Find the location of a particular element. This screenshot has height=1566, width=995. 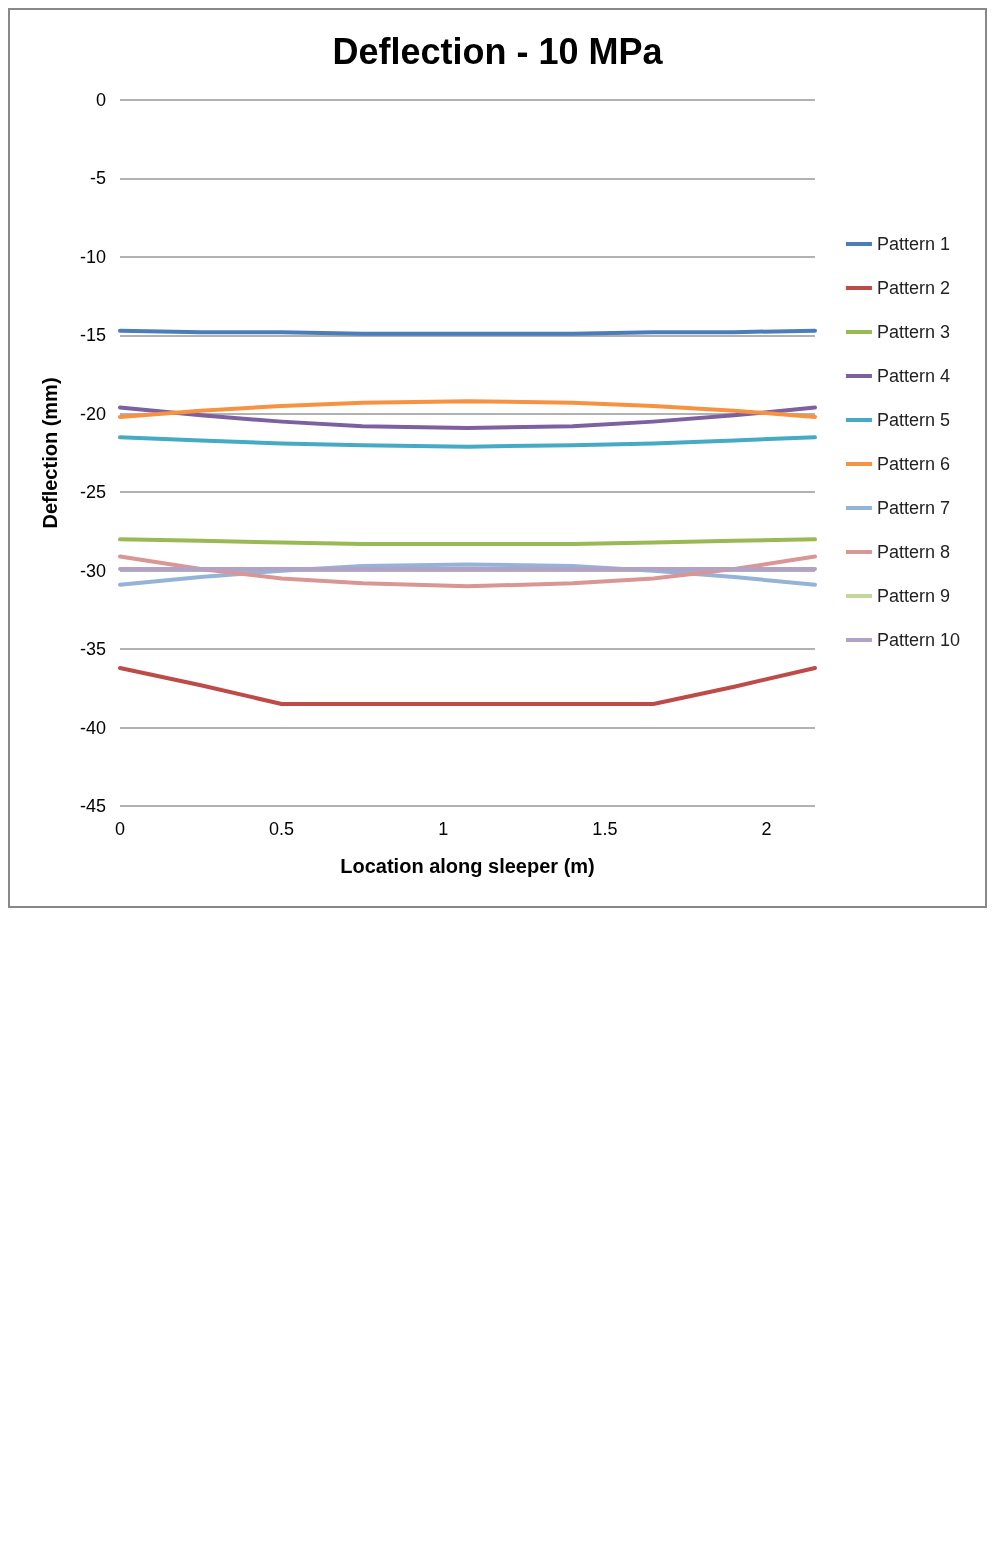

y-tick-label: -40 is located at coordinates (92, 727).